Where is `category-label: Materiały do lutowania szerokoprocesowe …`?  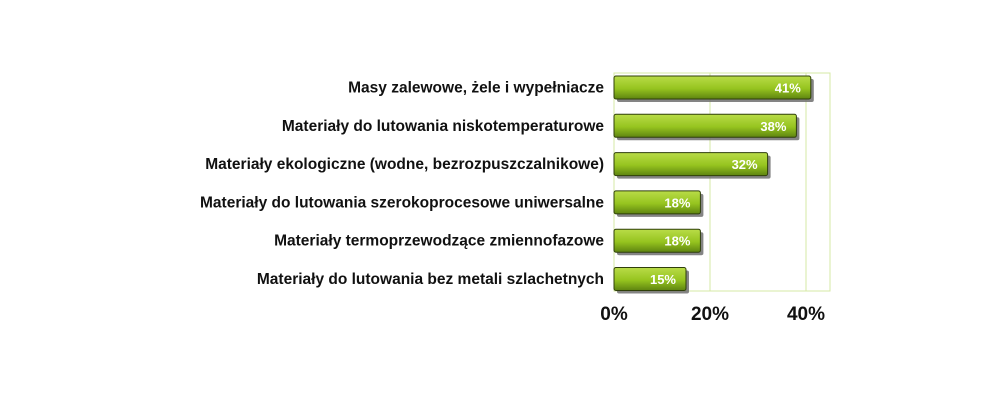 category-label: Materiały do lutowania szerokoprocesowe … is located at coordinates (402, 202).